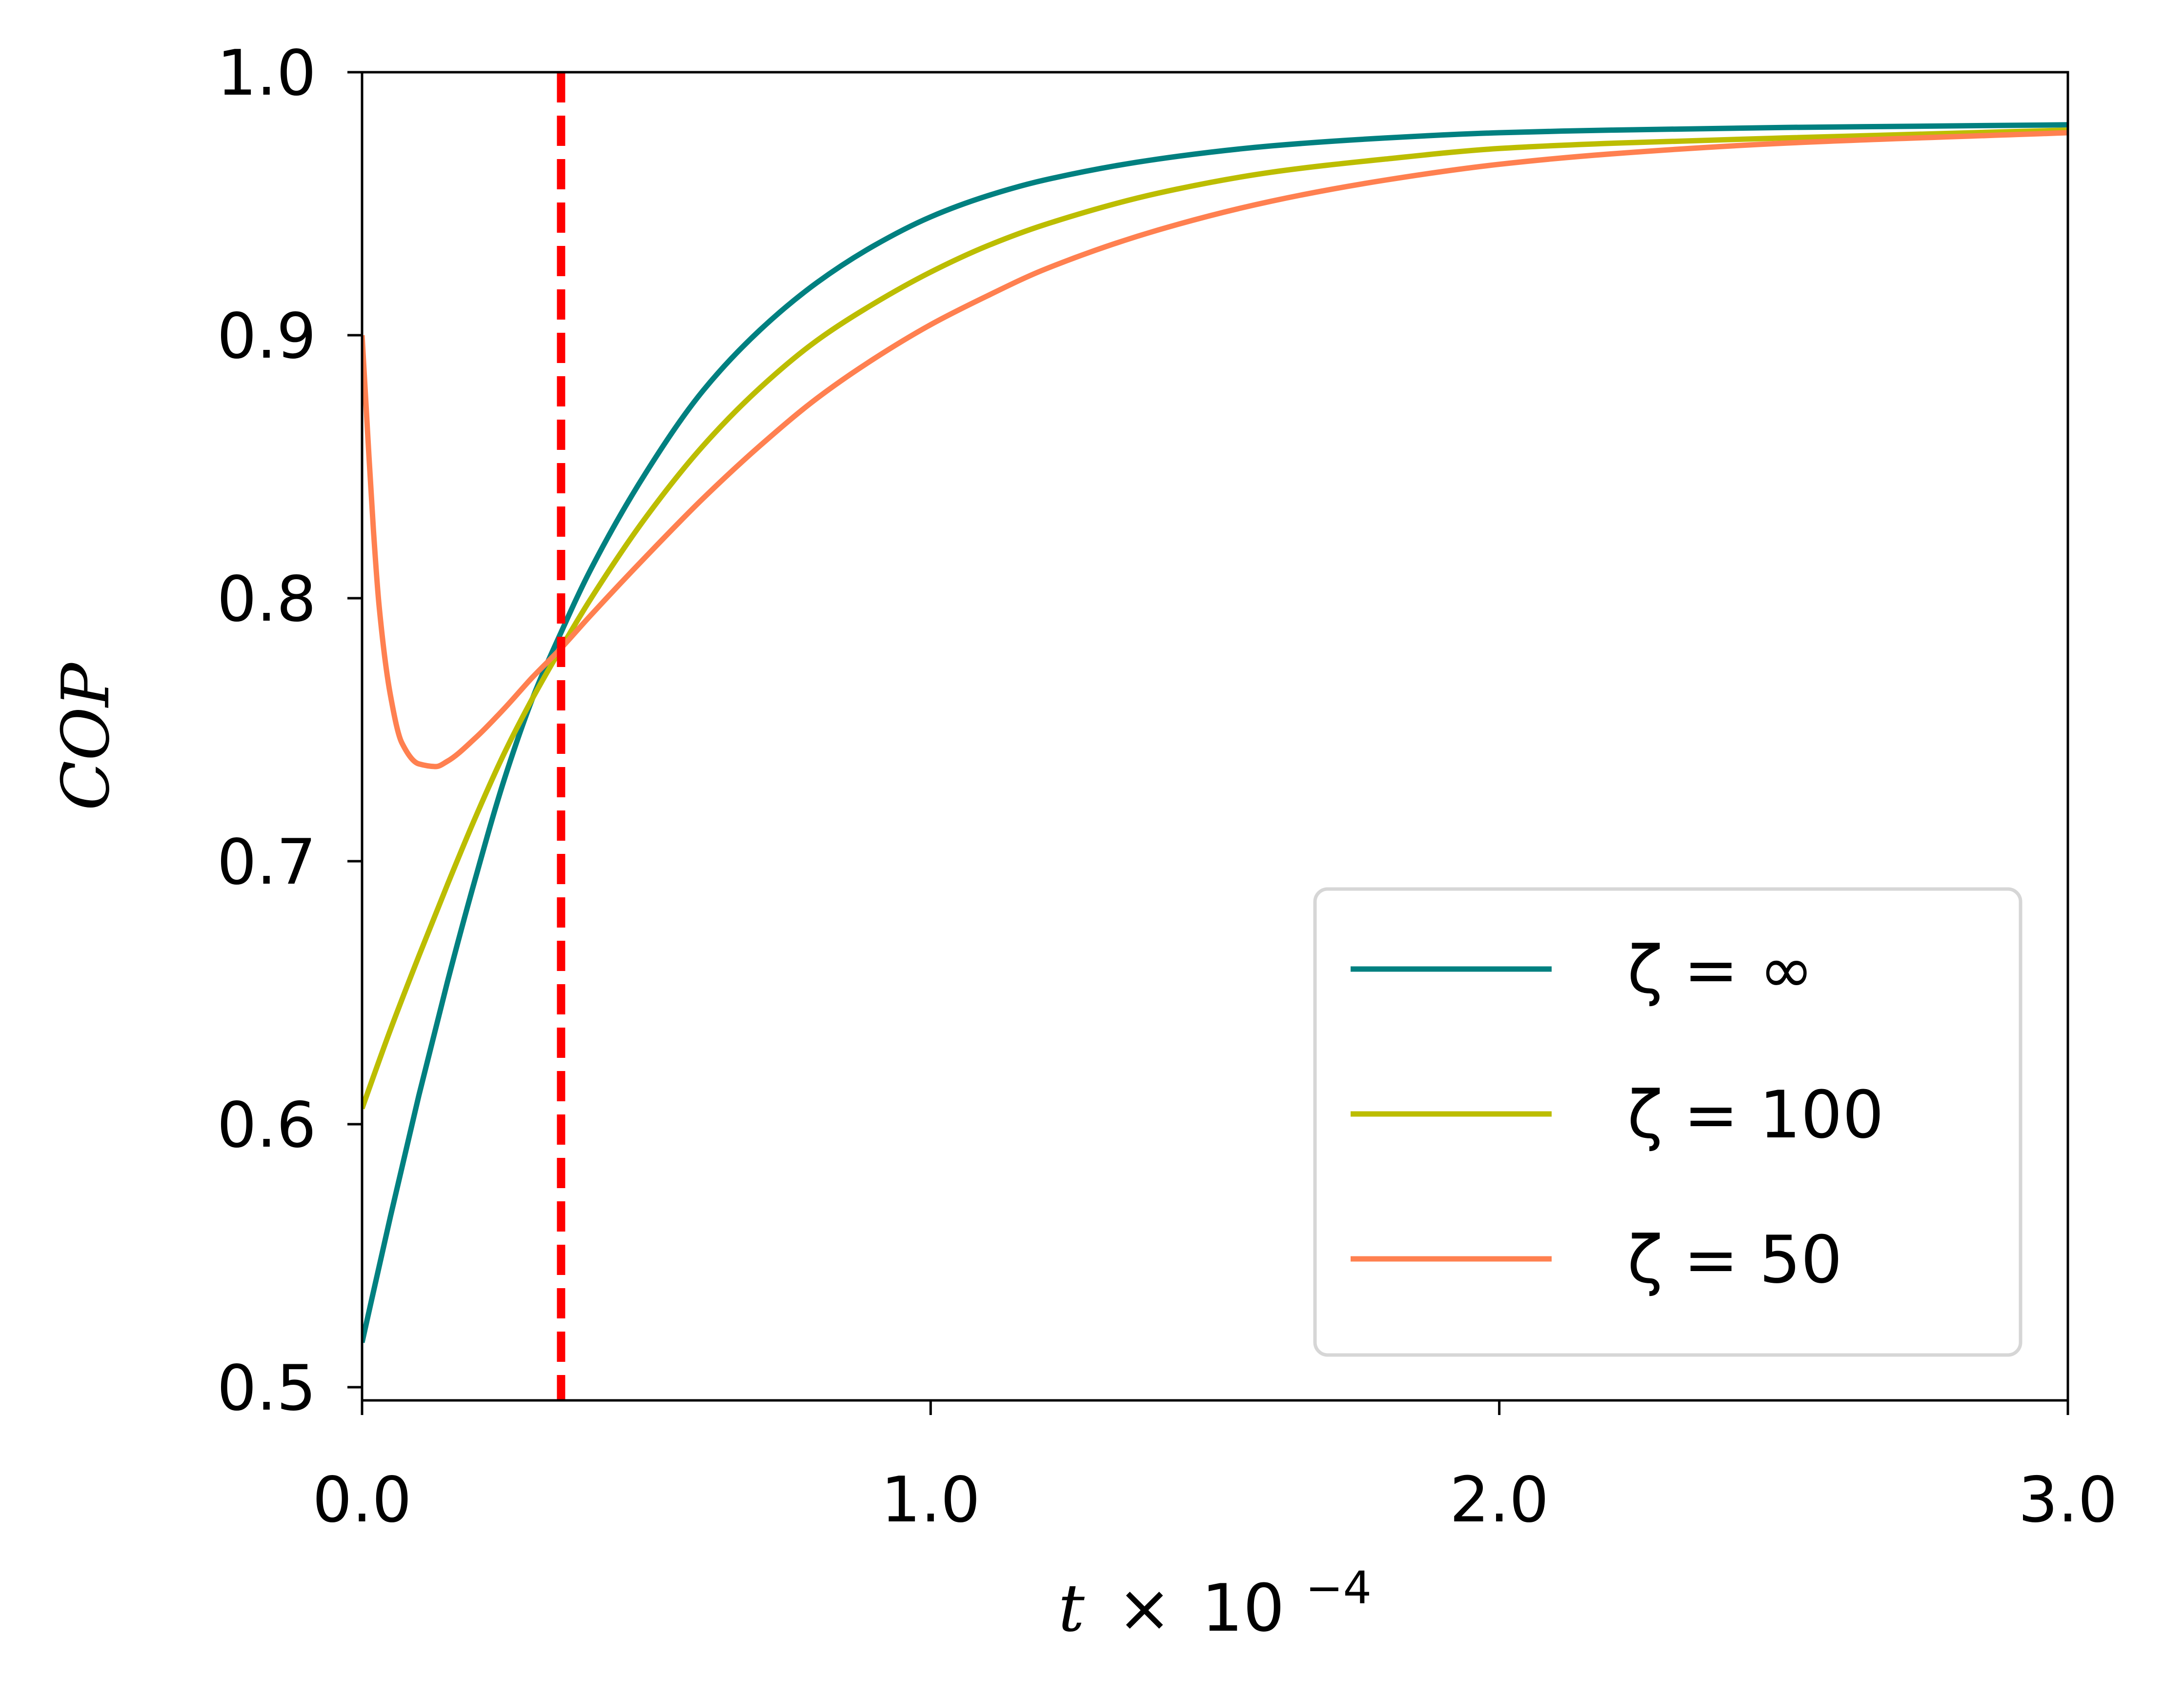 The height and width of the screenshot is (1699, 2184). What do you see at coordinates (362, 1500) in the screenshot?
I see `x-tick-label: 0.0` at bounding box center [362, 1500].